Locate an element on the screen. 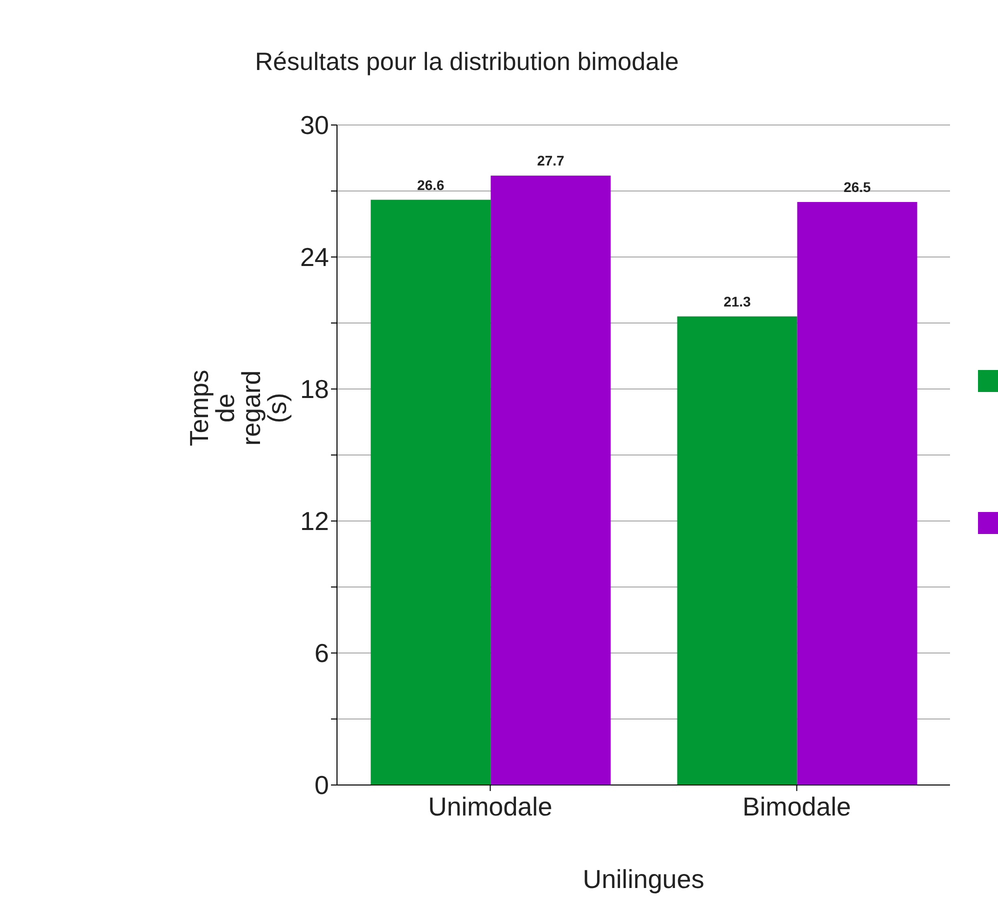  data-label: 26.6 is located at coordinates (431, 184).